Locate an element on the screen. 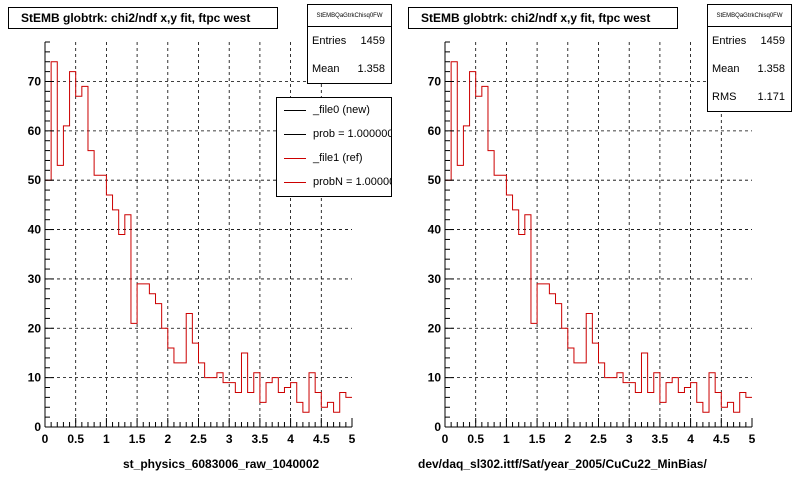 The height and width of the screenshot is (480, 800). legend-label: probN = 1.000000 is located at coordinates (352, 182).